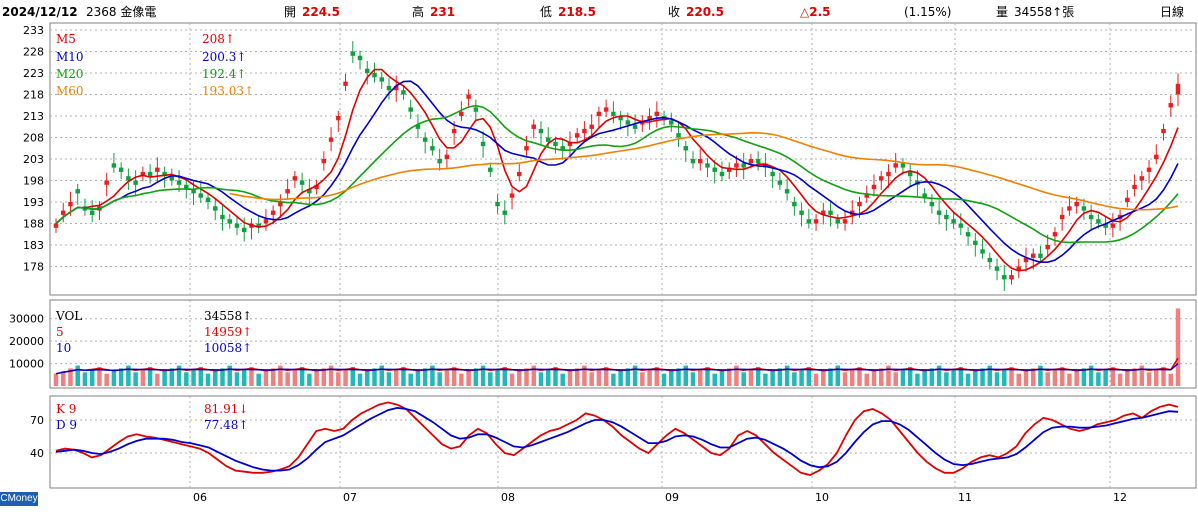 The image size is (1198, 512). Describe the element at coordinates (19, 499) in the screenshot. I see `brand-logo: CMoney` at that location.